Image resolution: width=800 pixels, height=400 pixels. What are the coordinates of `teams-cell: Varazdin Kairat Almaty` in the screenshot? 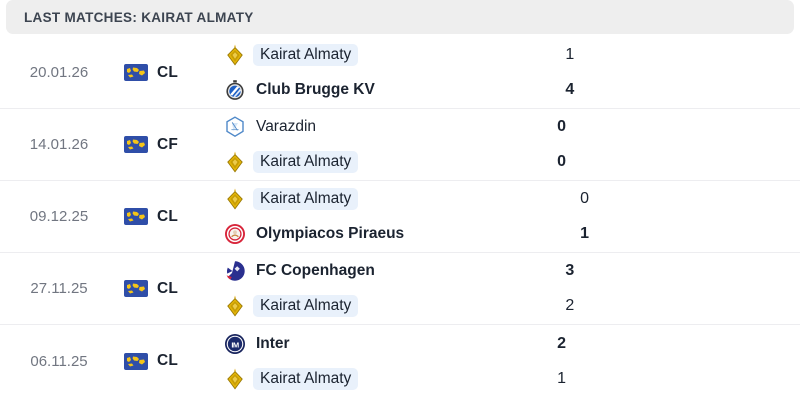 It's located at (368, 144).